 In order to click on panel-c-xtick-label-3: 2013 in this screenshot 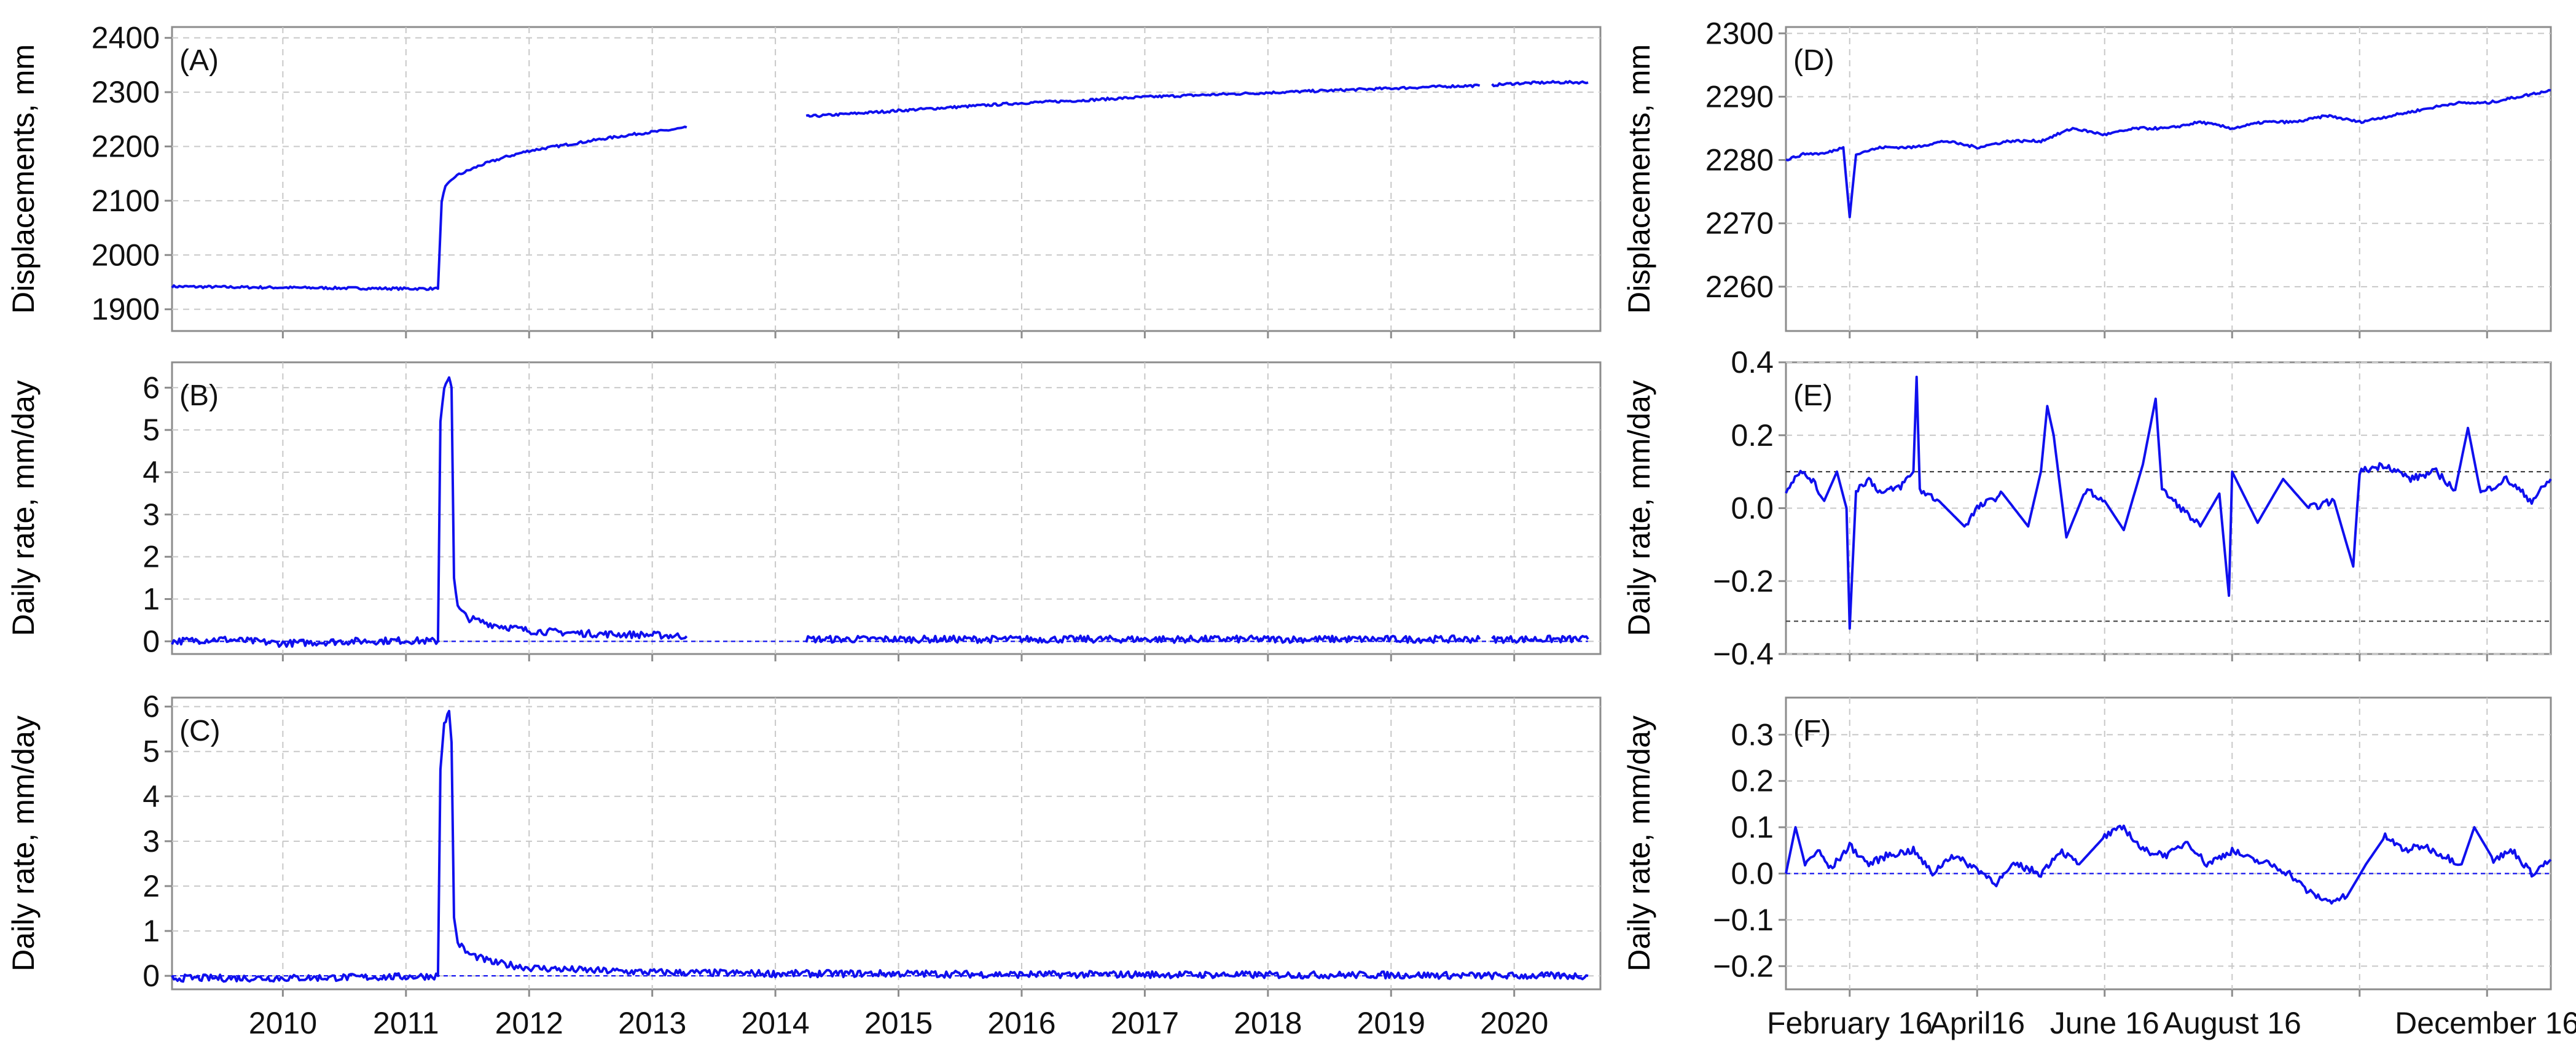, I will do `click(652, 1023)`.